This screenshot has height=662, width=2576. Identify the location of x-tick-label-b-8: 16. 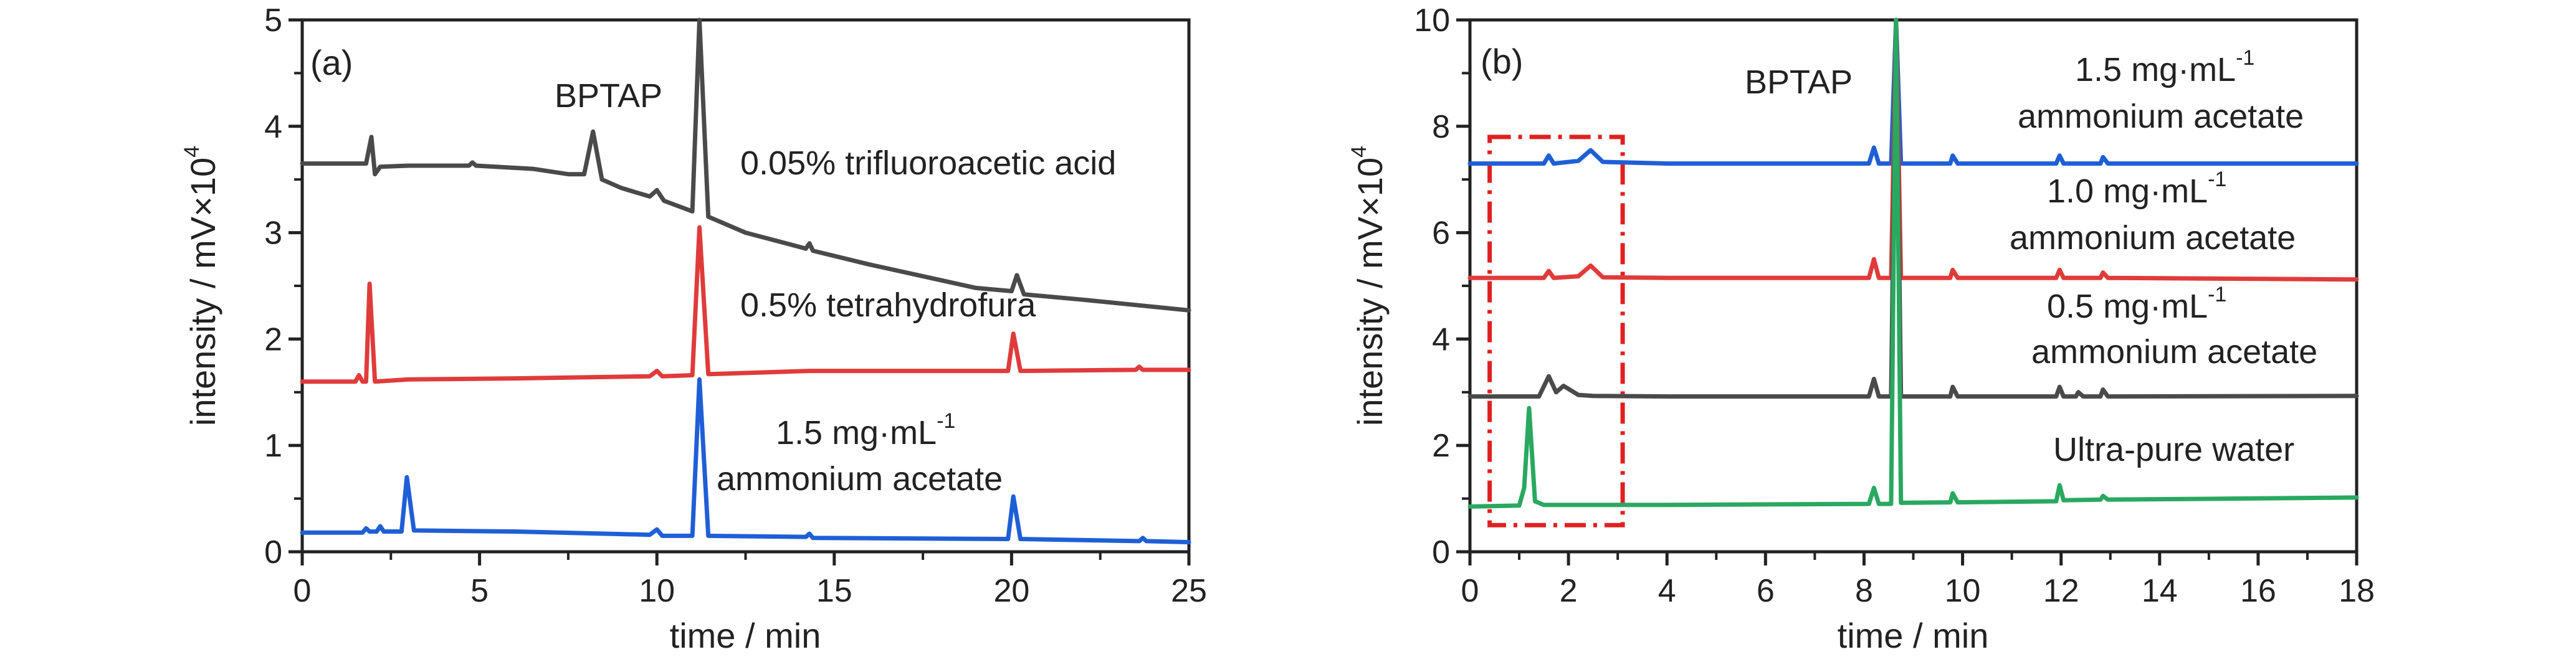
(2258, 591).